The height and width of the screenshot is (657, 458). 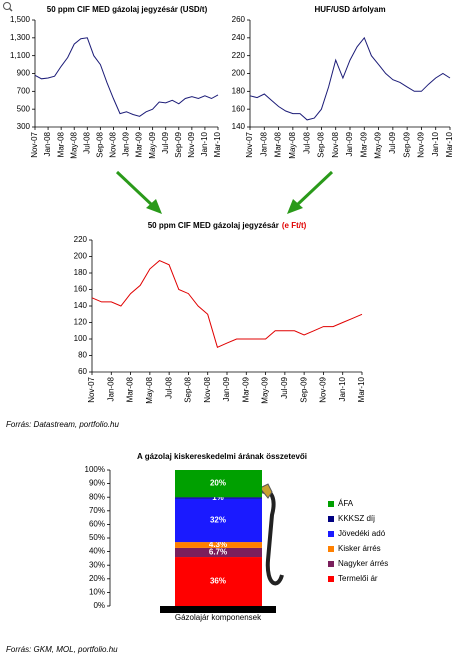 I want to click on value-label: 6.7%, so click(x=218, y=552).